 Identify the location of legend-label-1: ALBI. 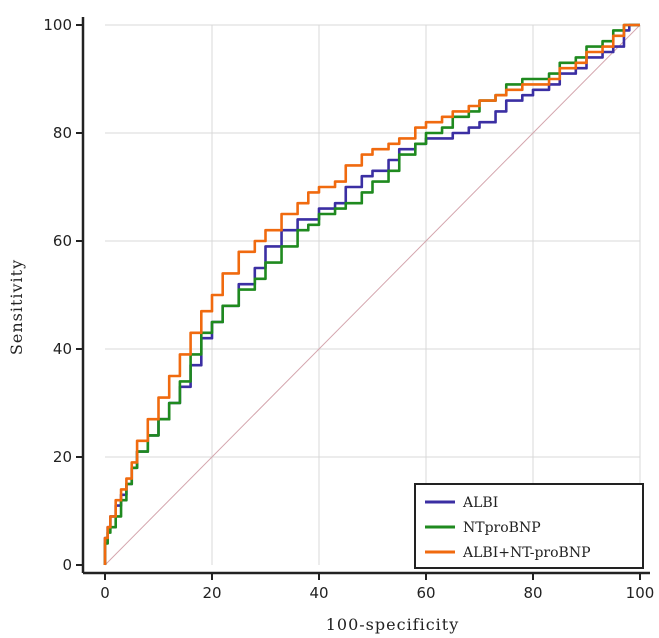
(480, 503).